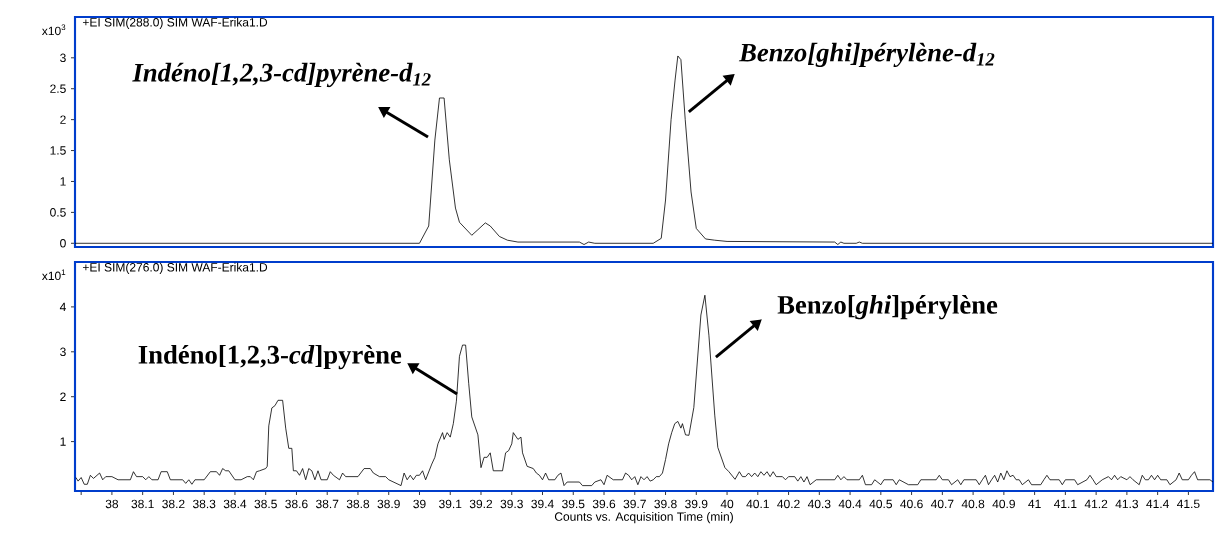 This screenshot has width=1216, height=537. What do you see at coordinates (235, 504) in the screenshot?
I see `x-tick-label: 38.4` at bounding box center [235, 504].